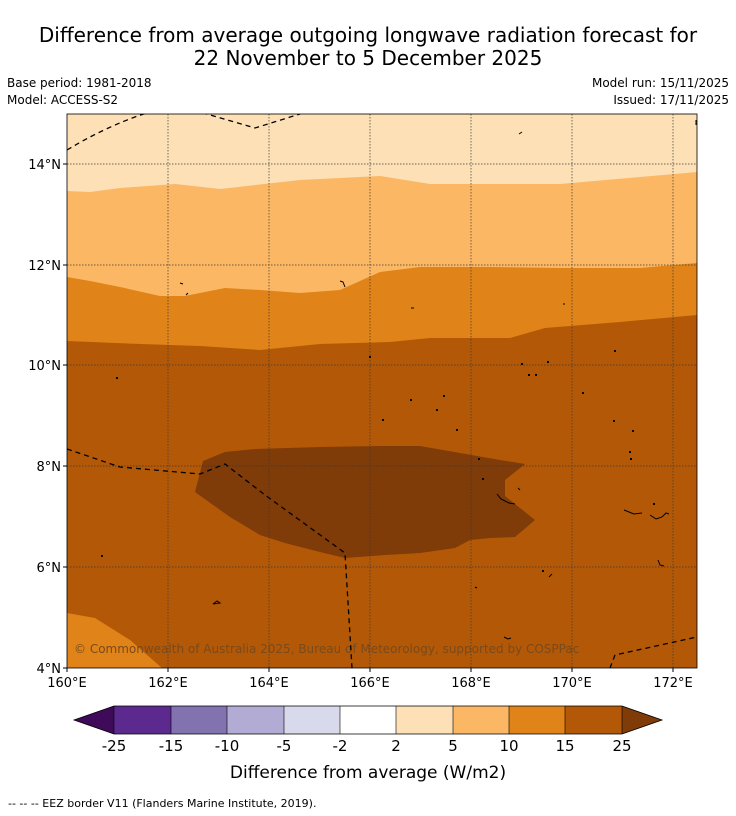 This screenshot has height=816, width=736. I want to click on colorbar-tick-labels: -25 -15 -10 -5 -2 2 5 10 15 25, so click(367, 746).